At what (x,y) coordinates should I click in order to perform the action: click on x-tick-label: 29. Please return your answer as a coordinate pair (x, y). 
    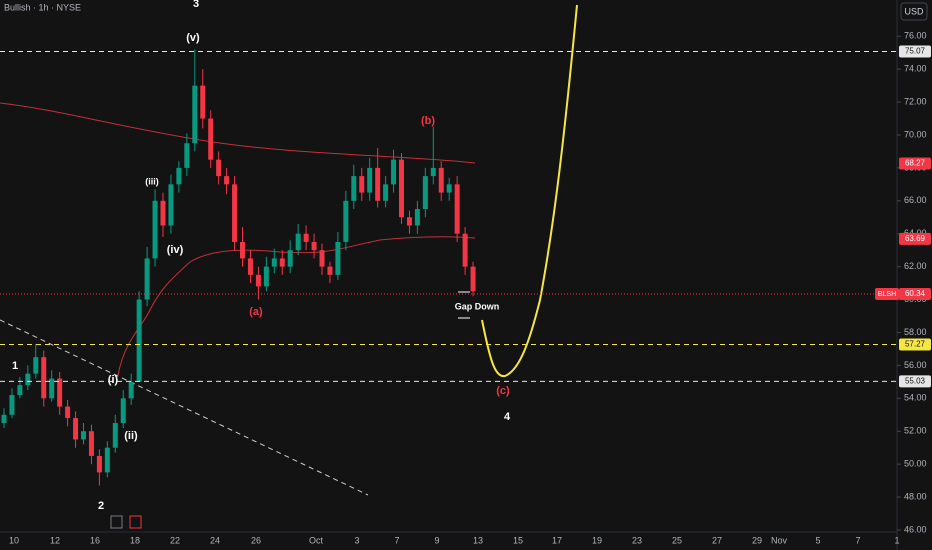
    Looking at the image, I should click on (757, 540).